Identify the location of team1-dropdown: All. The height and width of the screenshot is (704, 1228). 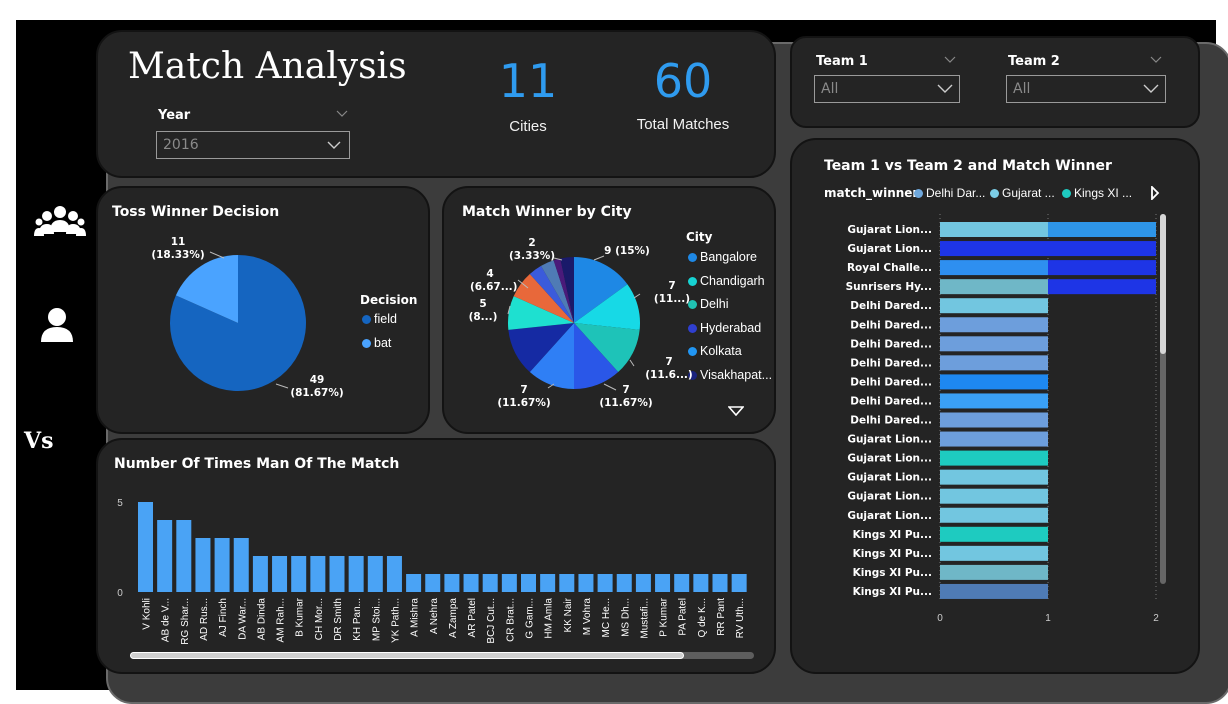
(887, 89).